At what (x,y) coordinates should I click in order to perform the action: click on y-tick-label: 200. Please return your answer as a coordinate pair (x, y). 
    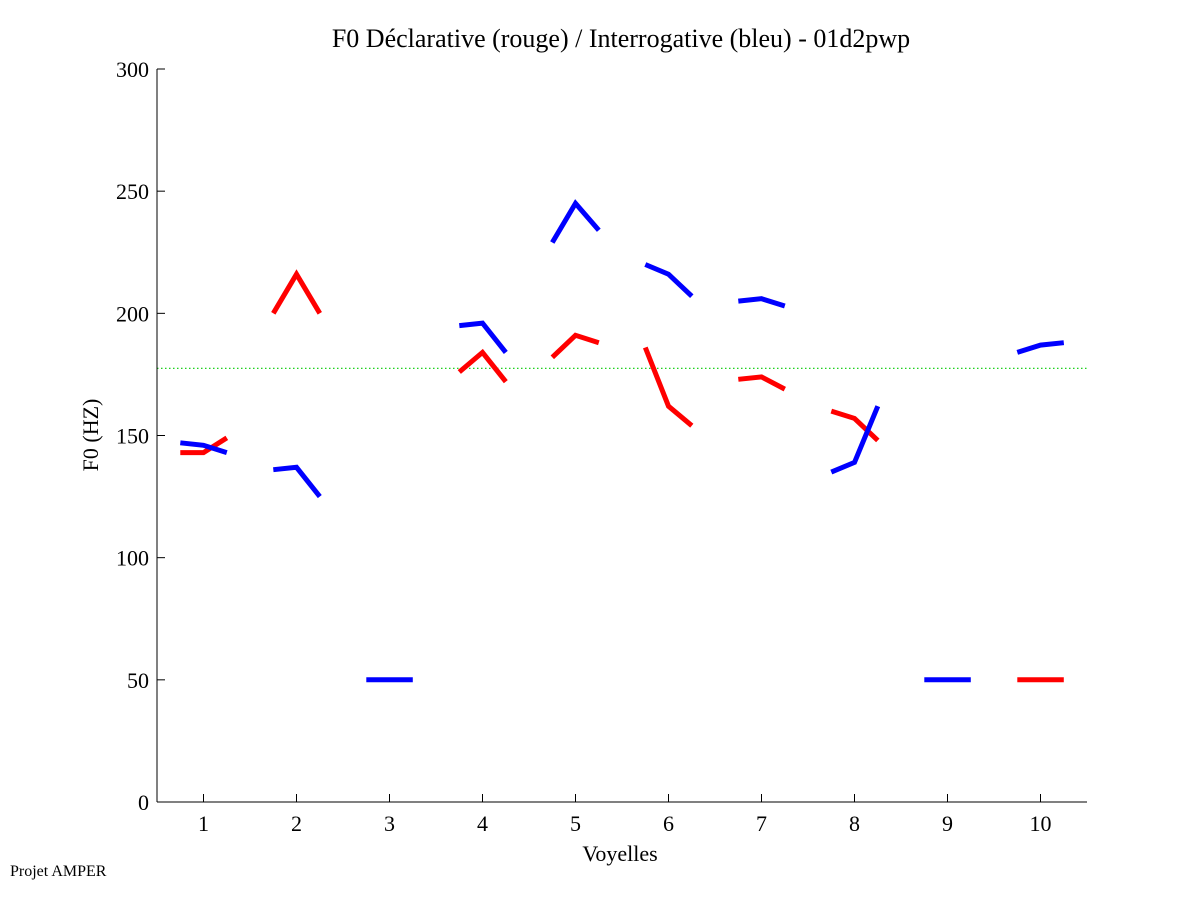
    Looking at the image, I should click on (132, 313).